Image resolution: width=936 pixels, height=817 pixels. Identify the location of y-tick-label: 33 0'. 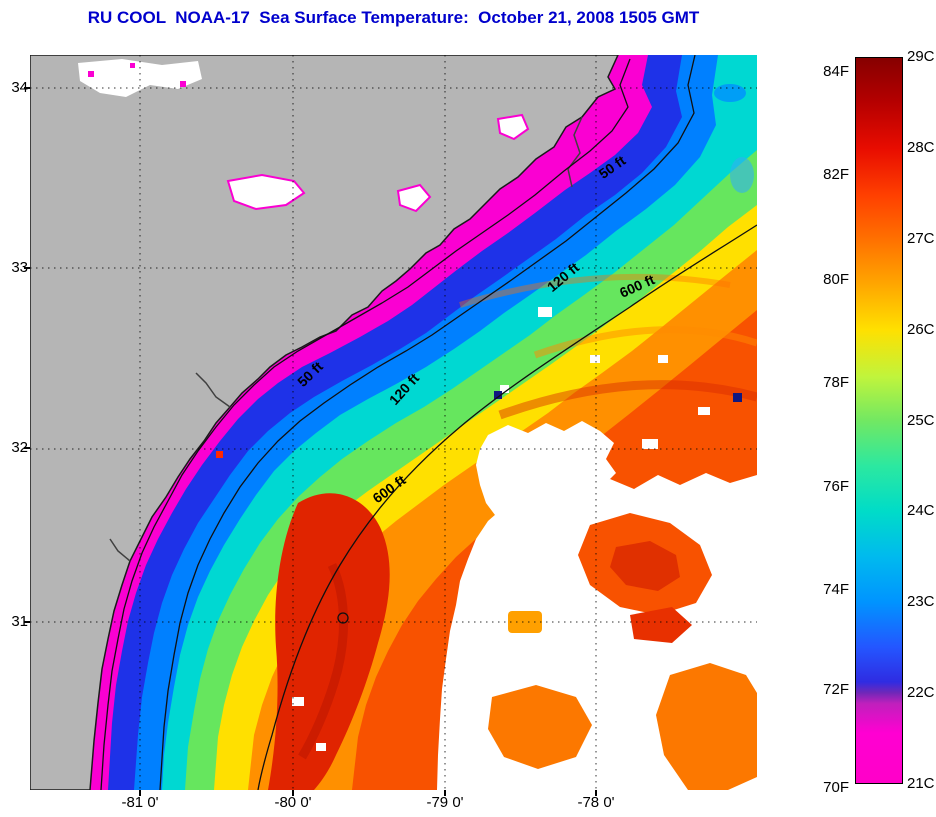
(19, 268).